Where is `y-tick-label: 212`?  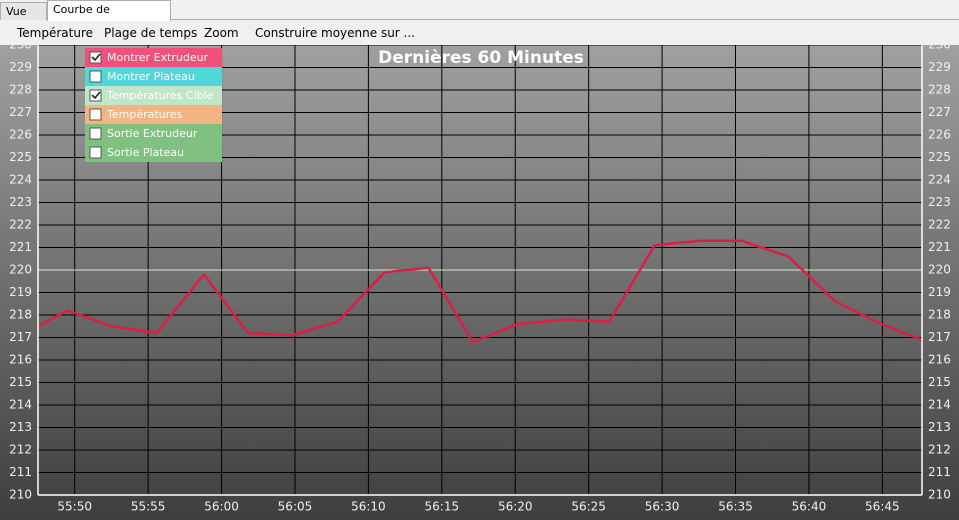
y-tick-label: 212 is located at coordinates (20, 450).